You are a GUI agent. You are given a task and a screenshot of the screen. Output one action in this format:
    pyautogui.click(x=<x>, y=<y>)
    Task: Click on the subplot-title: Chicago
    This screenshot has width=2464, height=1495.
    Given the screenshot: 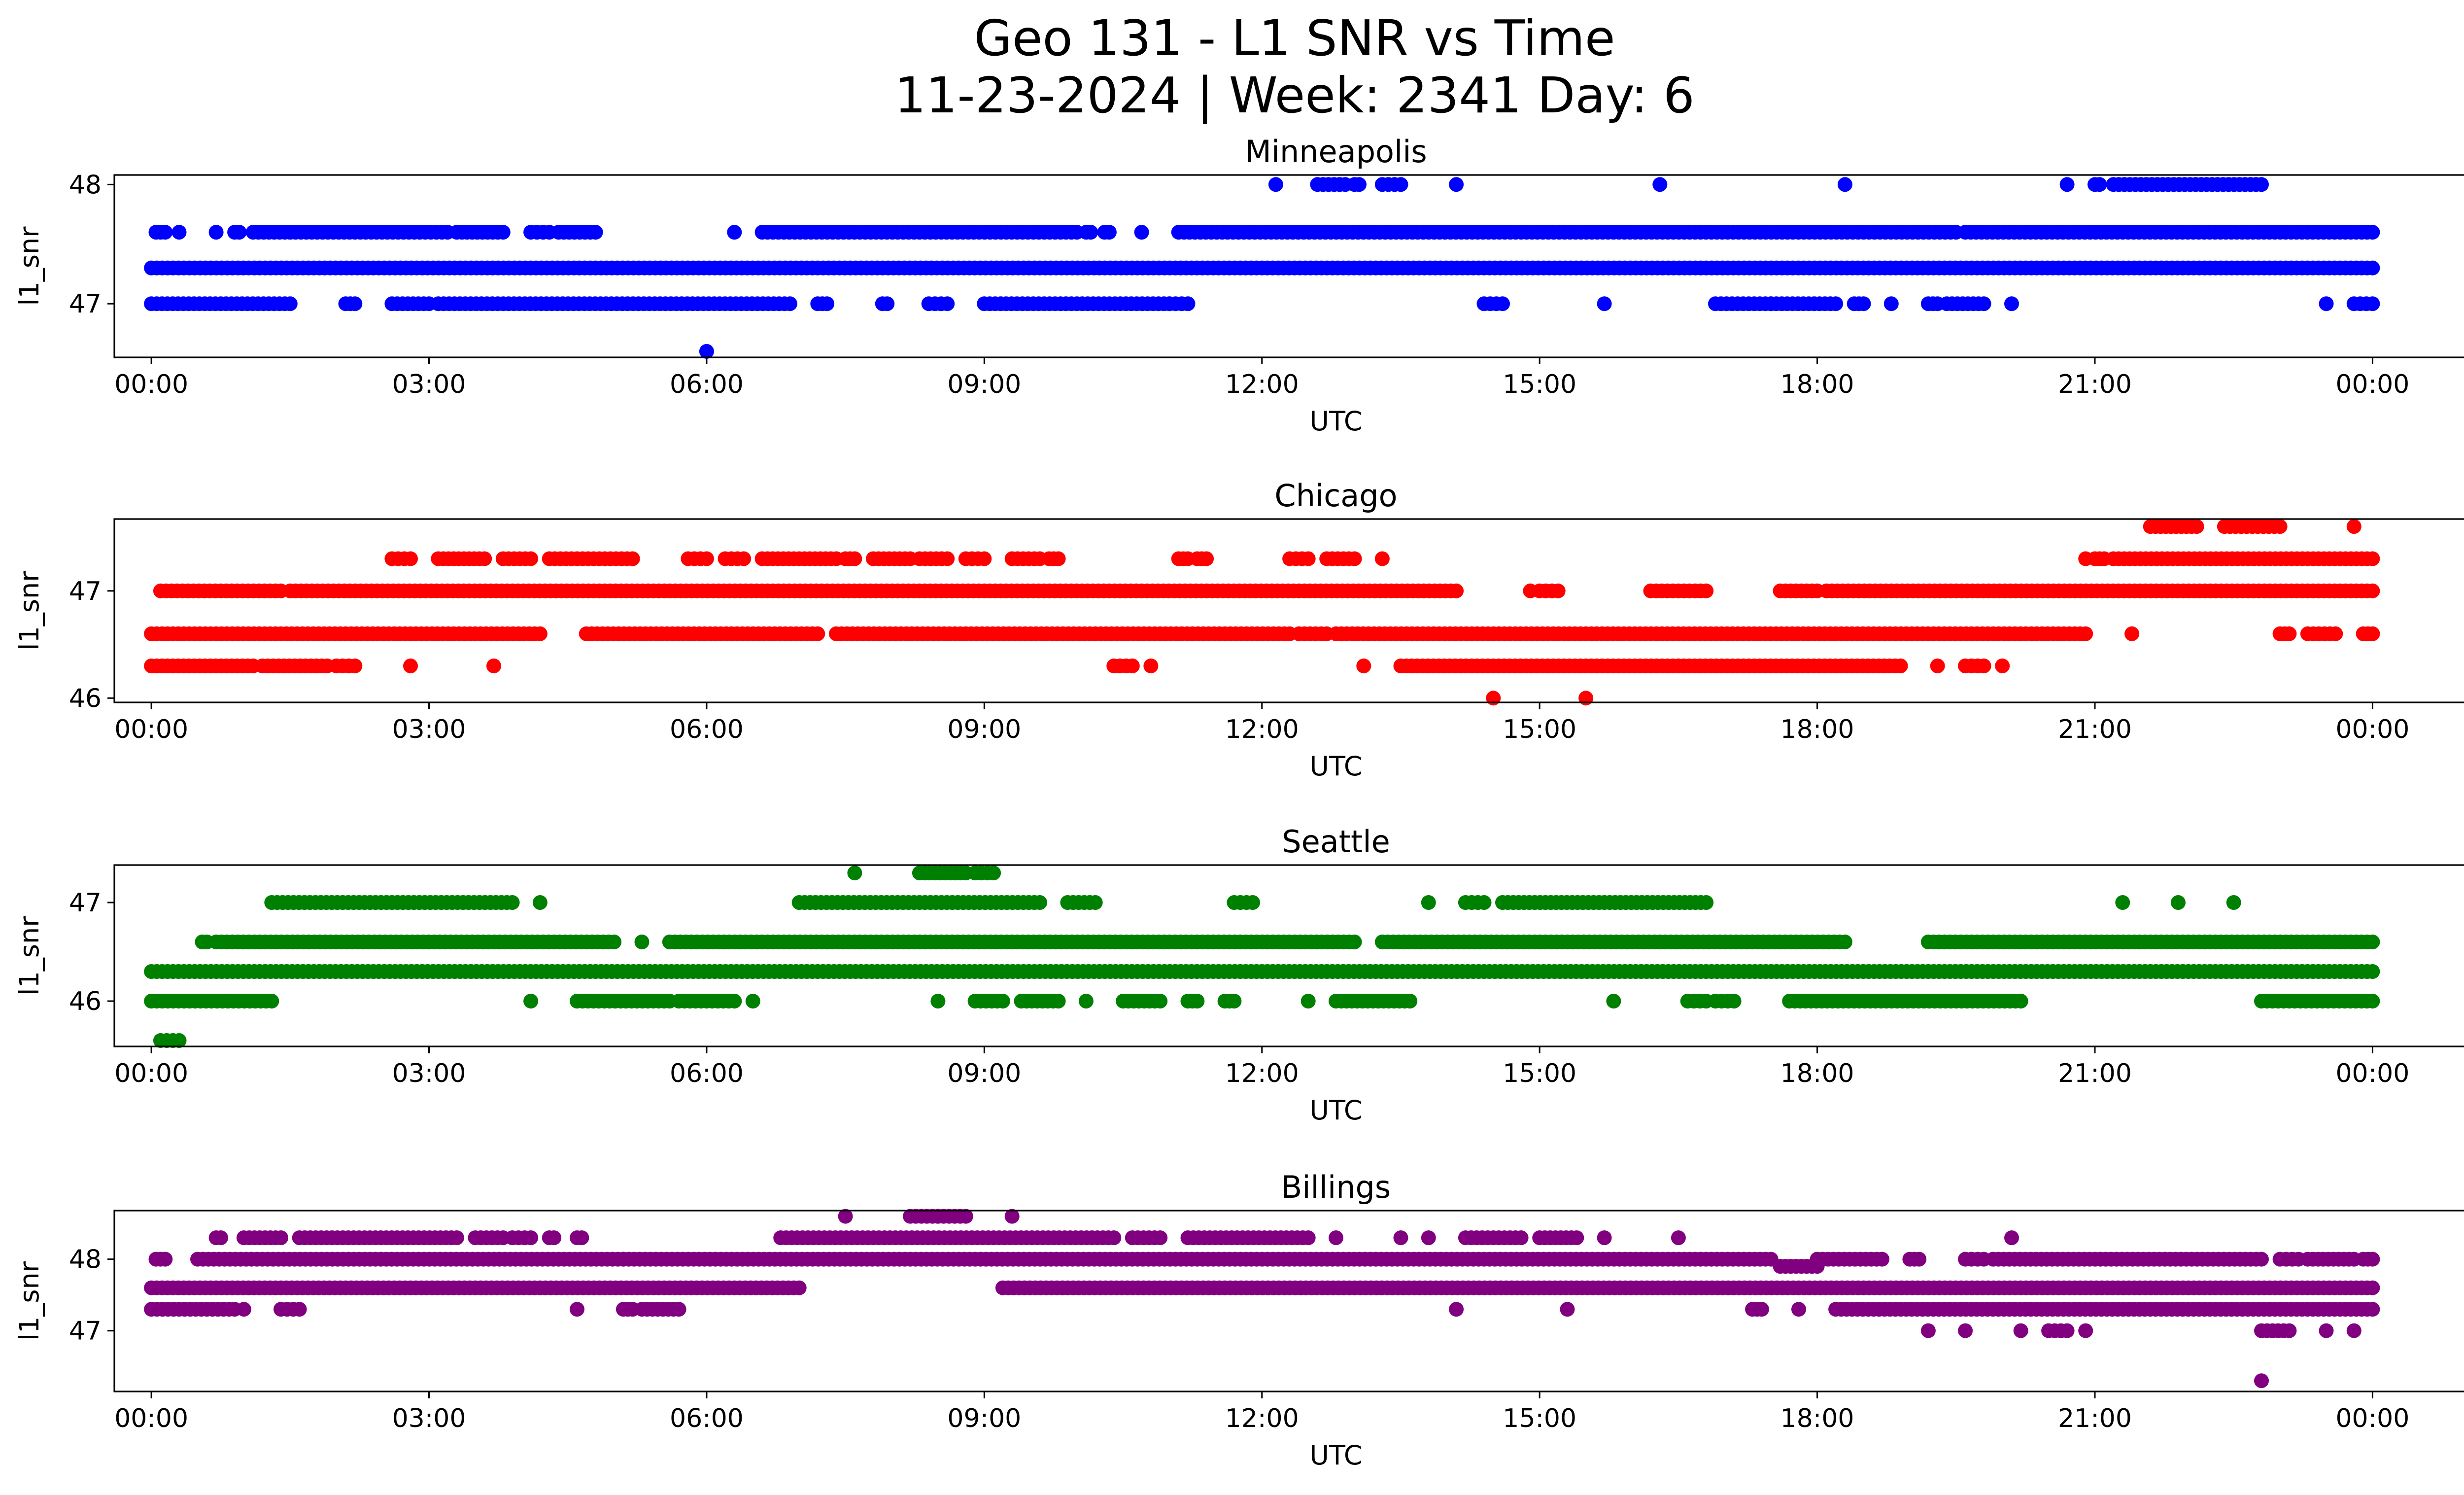 What is the action you would take?
    pyautogui.click(x=1335, y=496)
    